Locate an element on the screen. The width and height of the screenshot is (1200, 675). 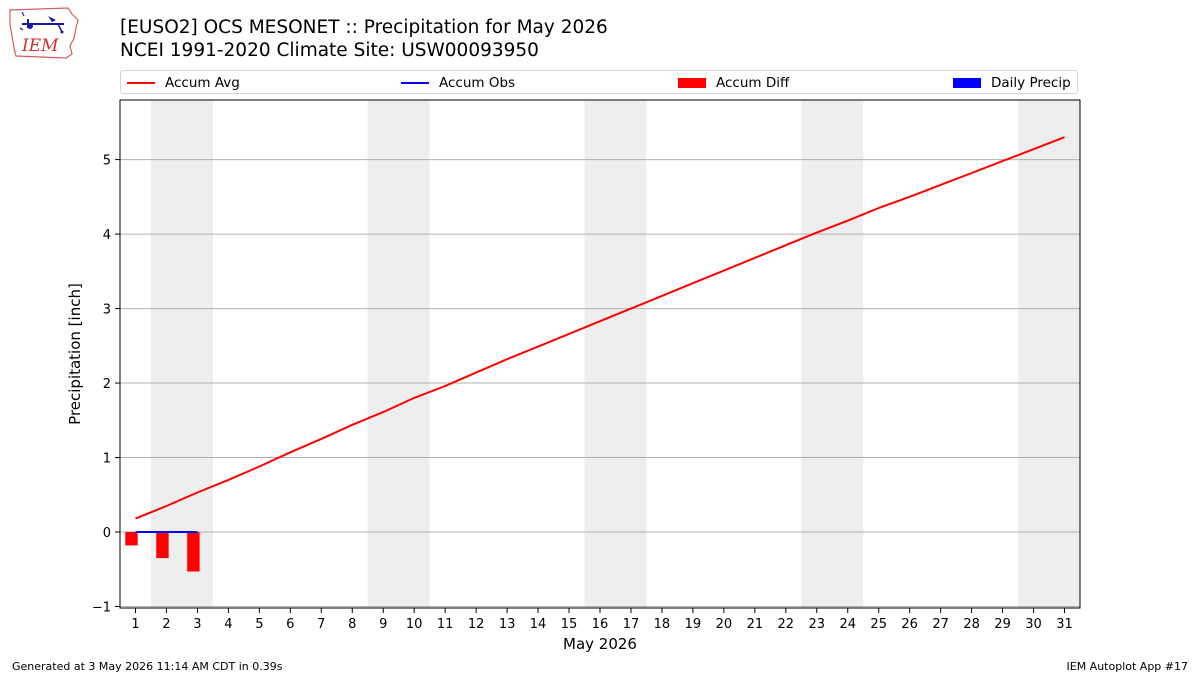
x-tick-label: 11 is located at coordinates (445, 624).